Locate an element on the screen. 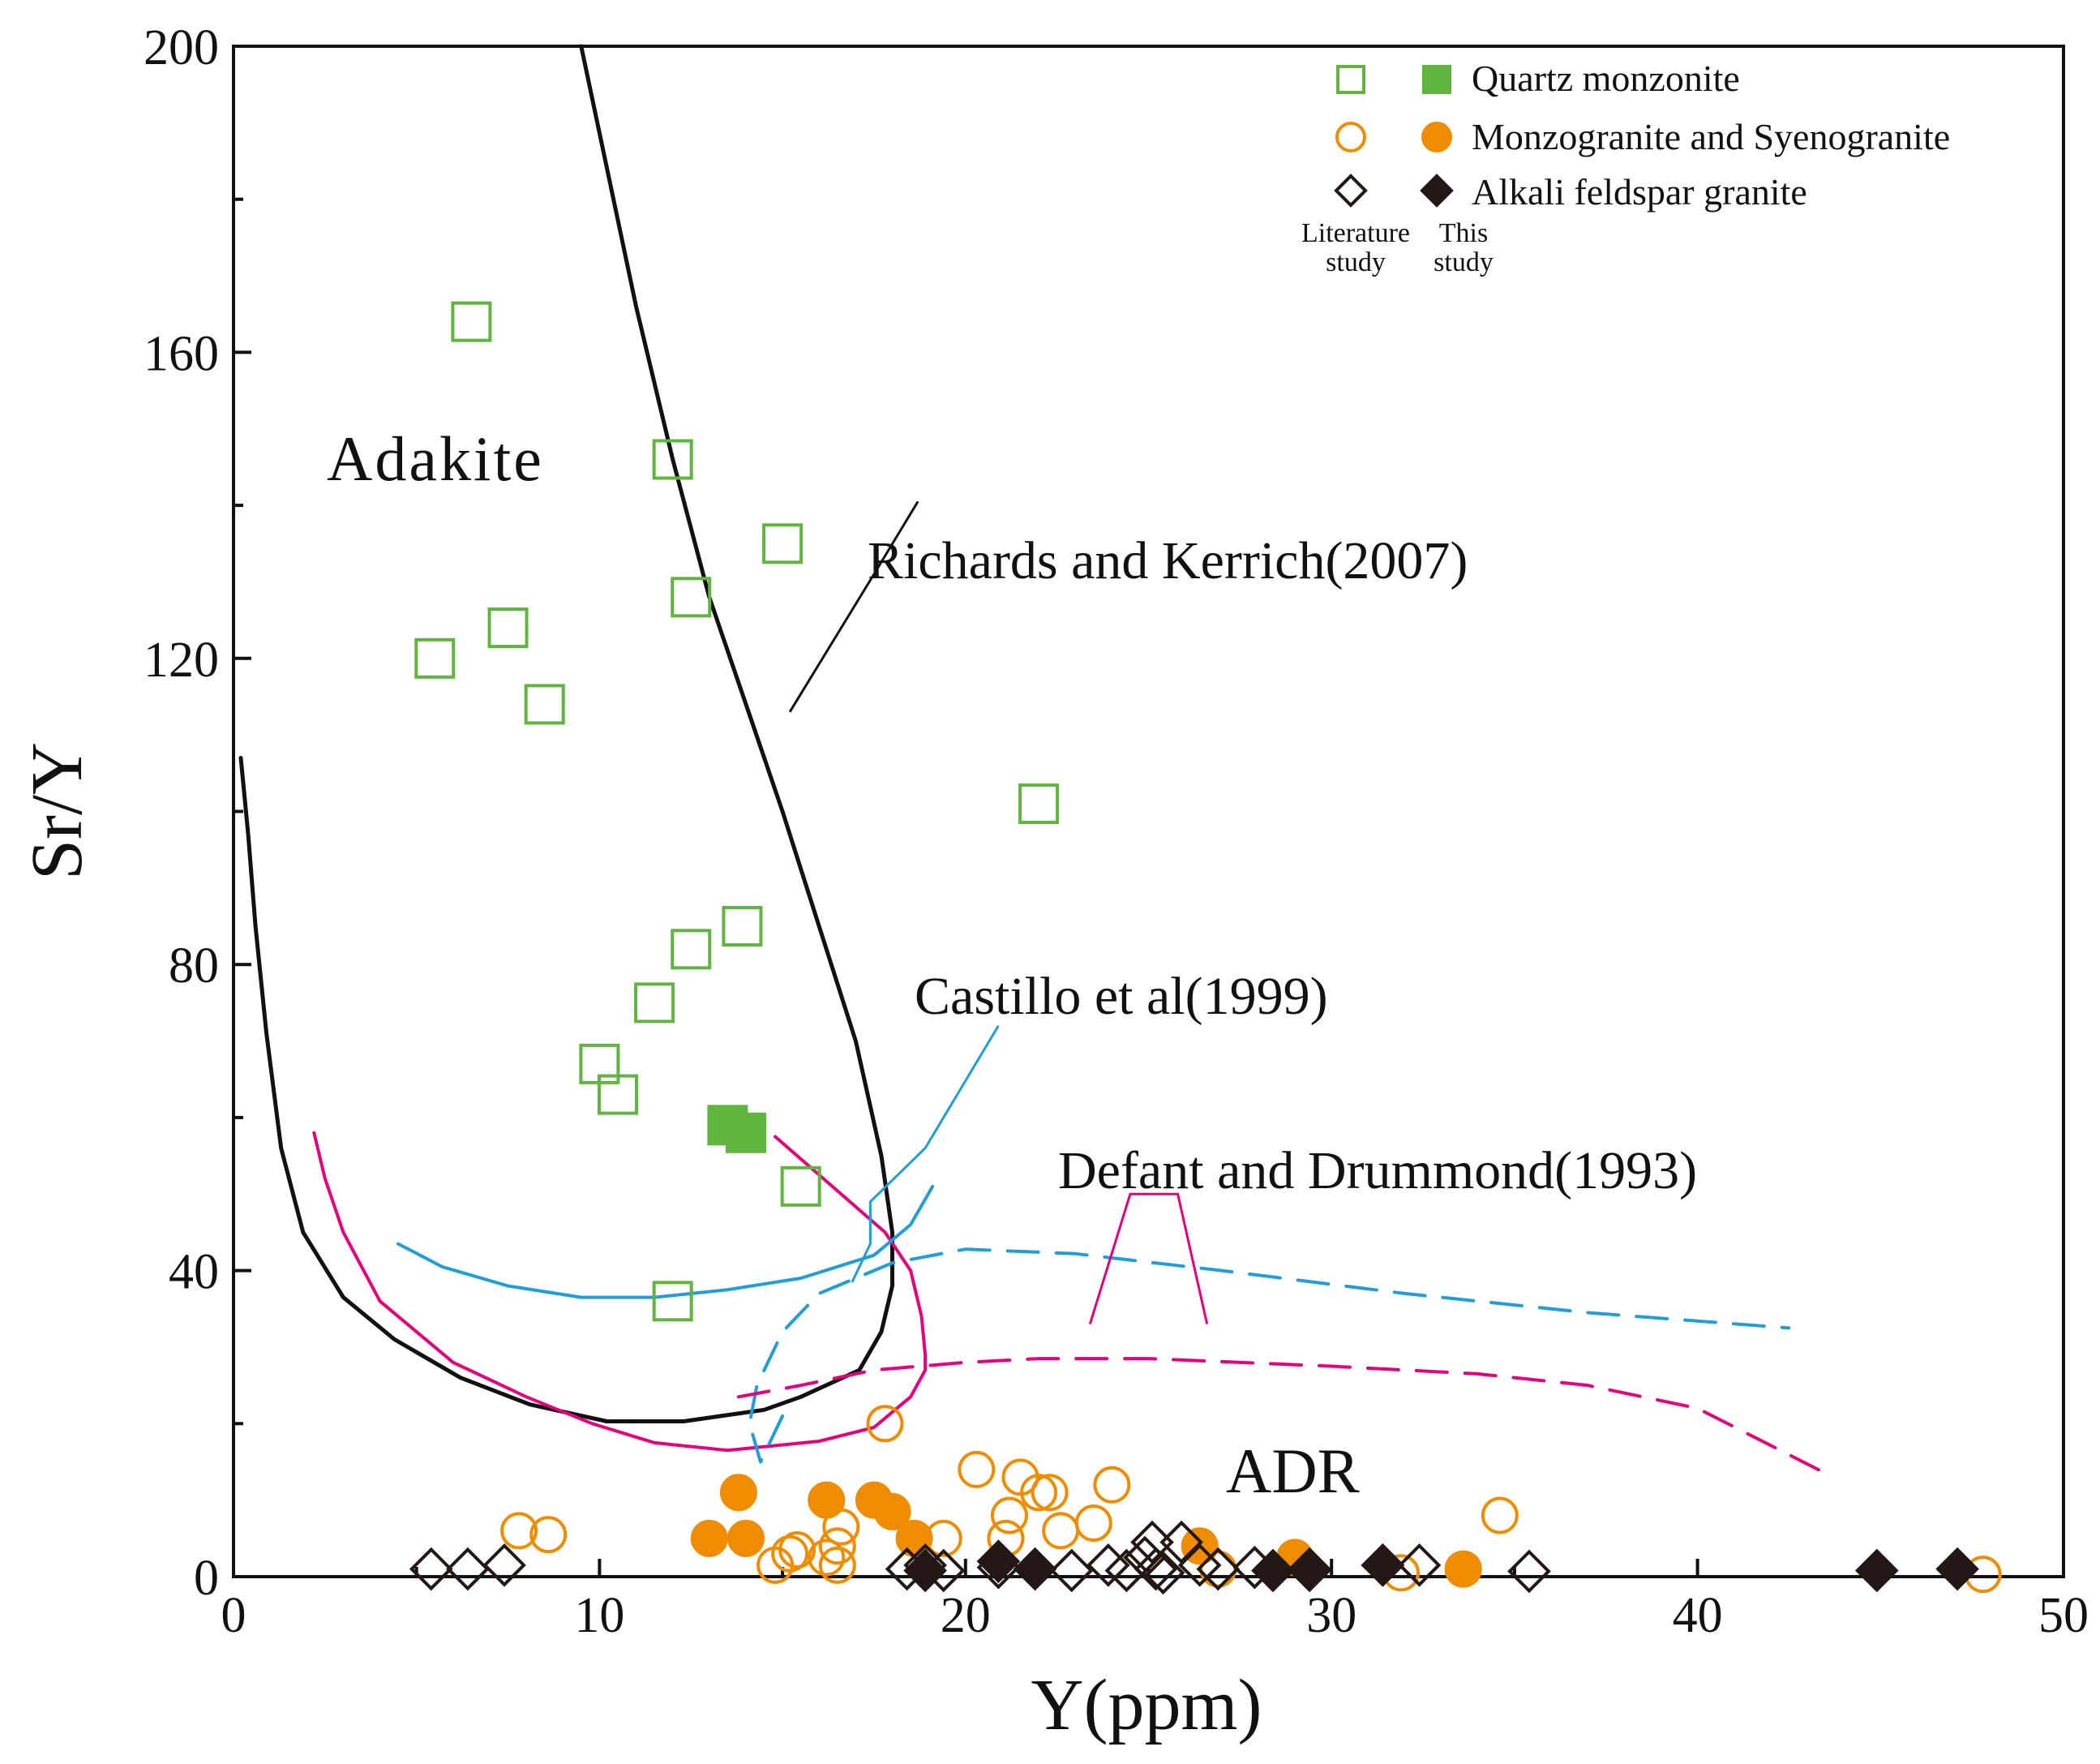  legend-literature-column-label-2: study is located at coordinates (1356, 262).